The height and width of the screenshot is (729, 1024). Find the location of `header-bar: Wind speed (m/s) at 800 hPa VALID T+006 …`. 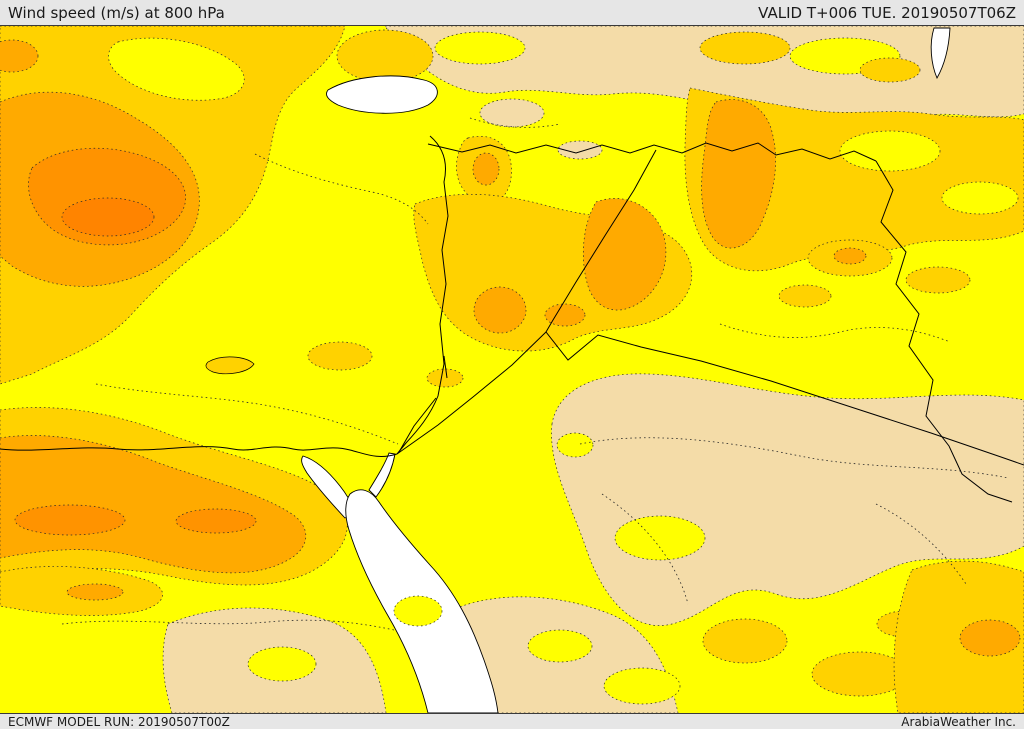

header-bar: Wind speed (m/s) at 800 hPa VALID T+006 … is located at coordinates (512, 13).